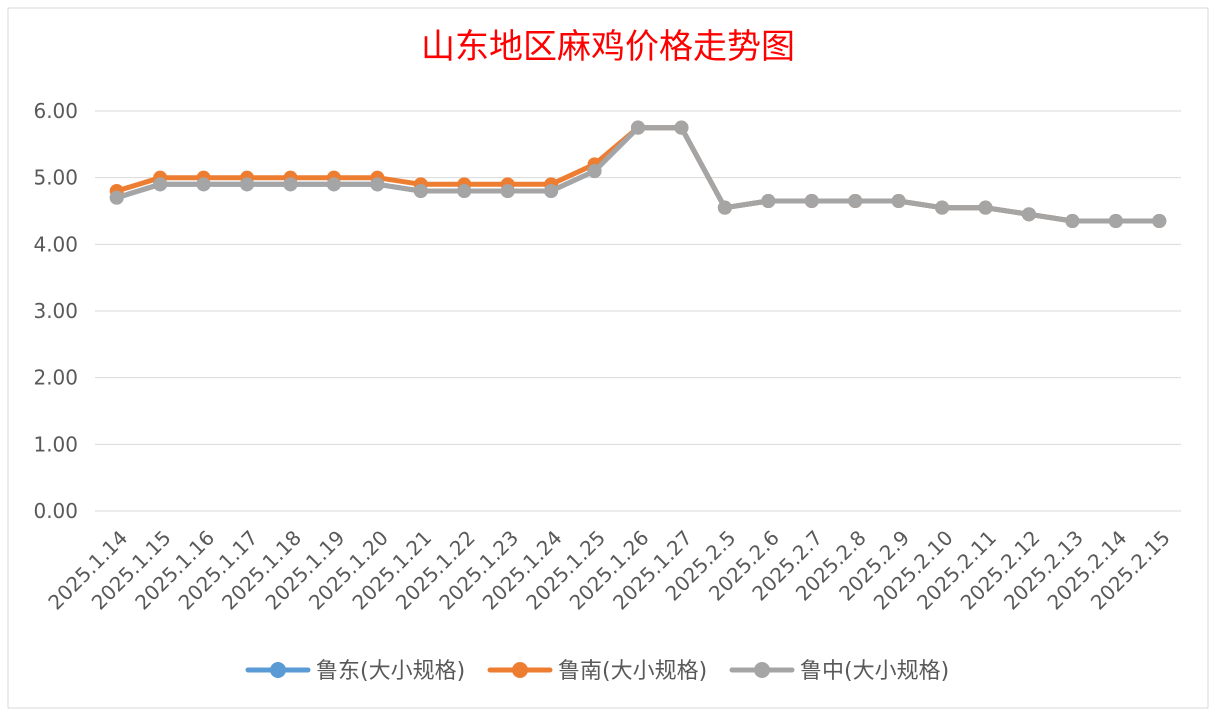 The image size is (1216, 720). What do you see at coordinates (608, 47) in the screenshot?
I see `chart-title: 山东地区麻鸡价格走势图` at bounding box center [608, 47].